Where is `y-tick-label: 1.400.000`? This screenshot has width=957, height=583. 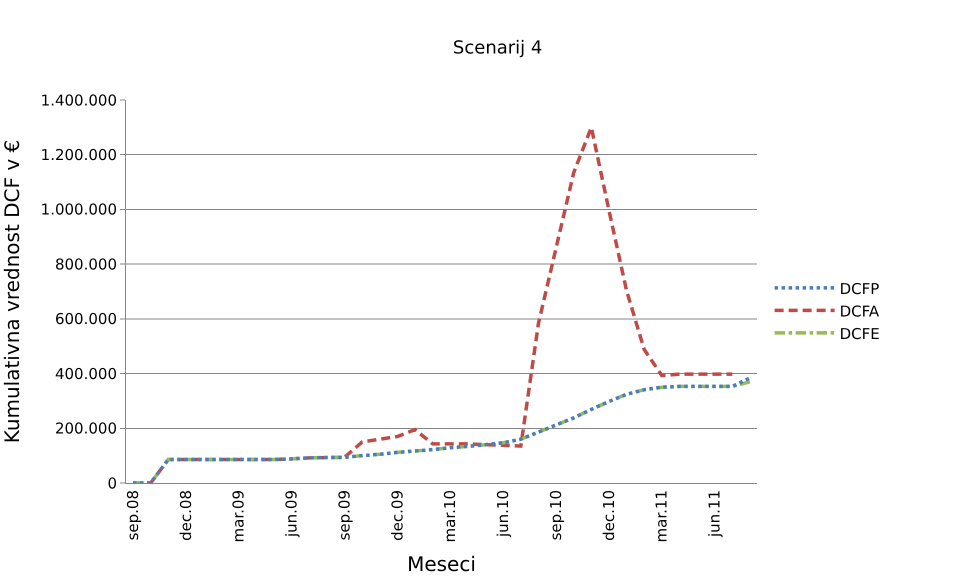 y-tick-label: 1.400.000 is located at coordinates (78, 100).